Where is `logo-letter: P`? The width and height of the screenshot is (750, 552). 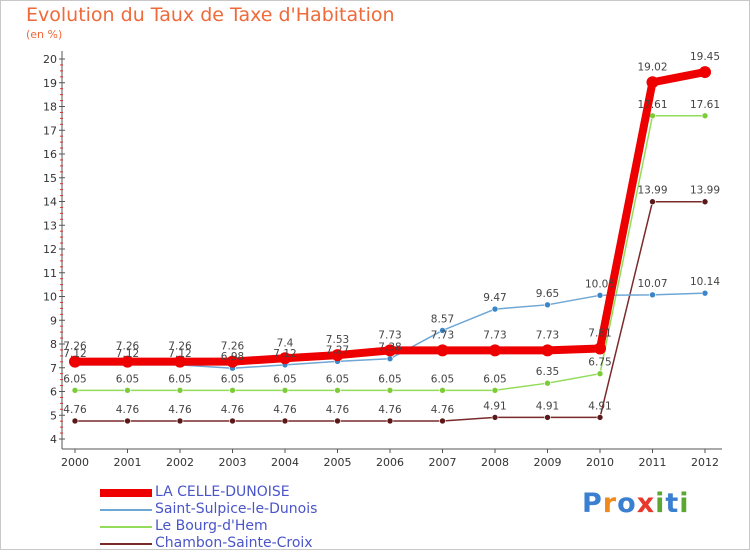 logo-letter: P is located at coordinates (592, 503).